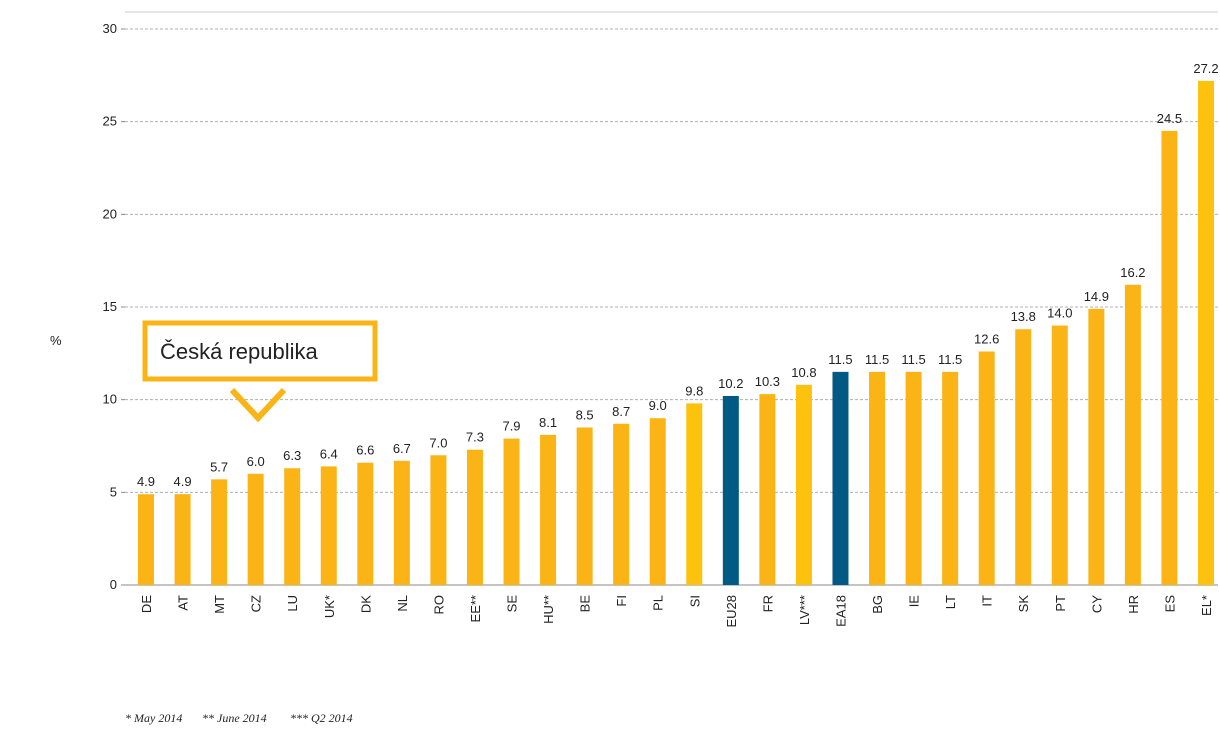  What do you see at coordinates (986, 338) in the screenshot?
I see `value-label: 12.6` at bounding box center [986, 338].